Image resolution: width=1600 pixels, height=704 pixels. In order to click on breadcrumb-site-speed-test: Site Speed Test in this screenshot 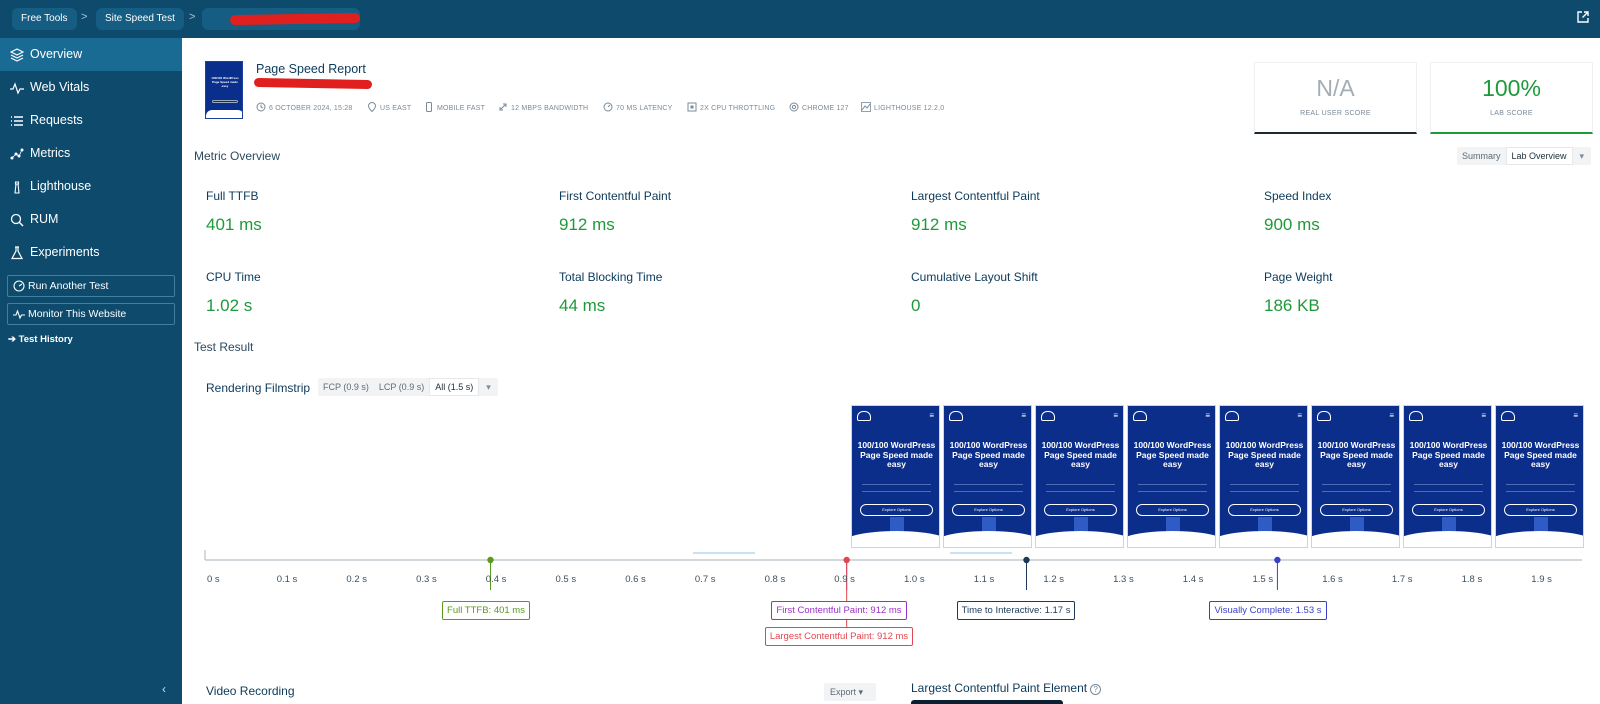, I will do `click(140, 19)`.